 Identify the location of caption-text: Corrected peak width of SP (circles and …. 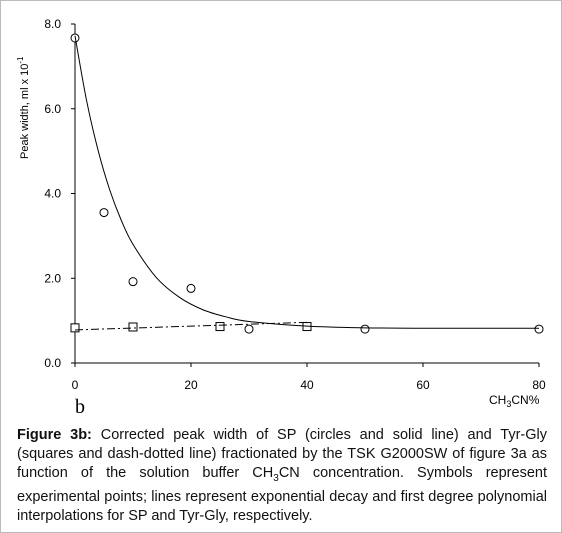
(282, 454).